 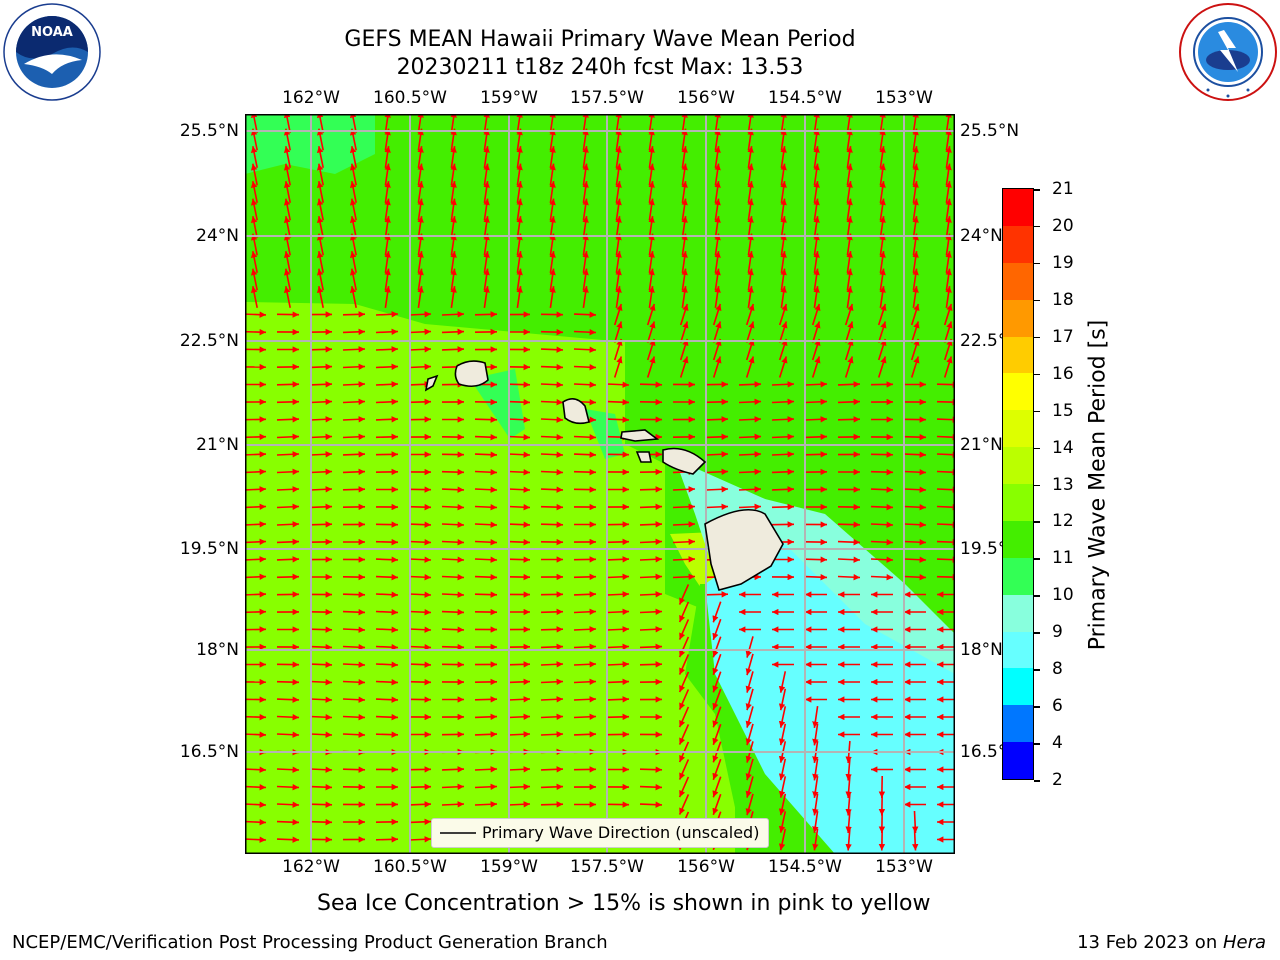 I want to click on period-field-kauai-channel, so click(x=497, y=404).